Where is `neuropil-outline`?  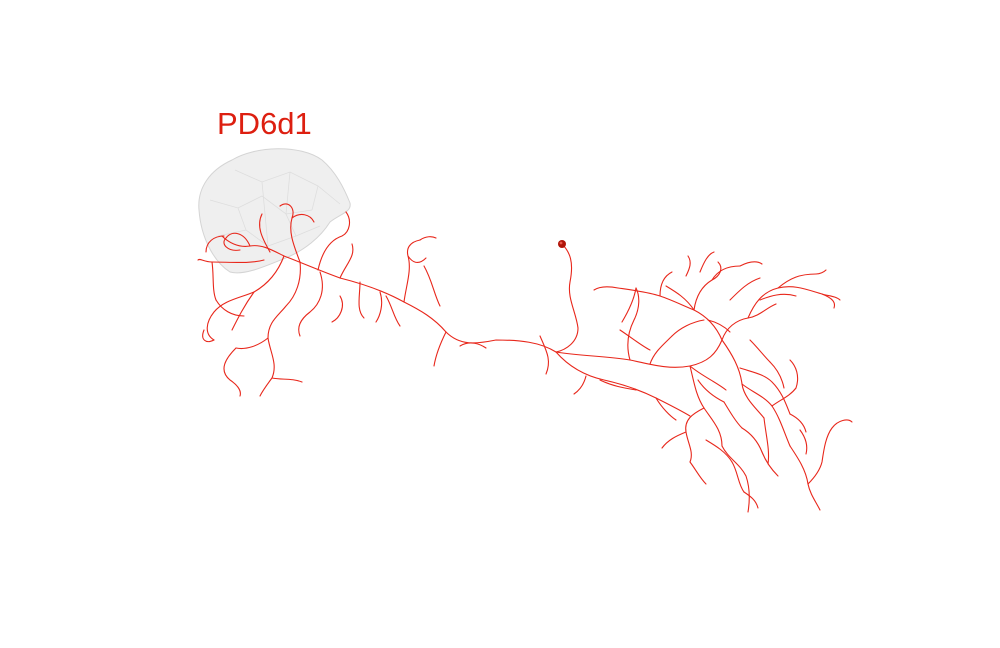
neuropil-outline is located at coordinates (274, 211).